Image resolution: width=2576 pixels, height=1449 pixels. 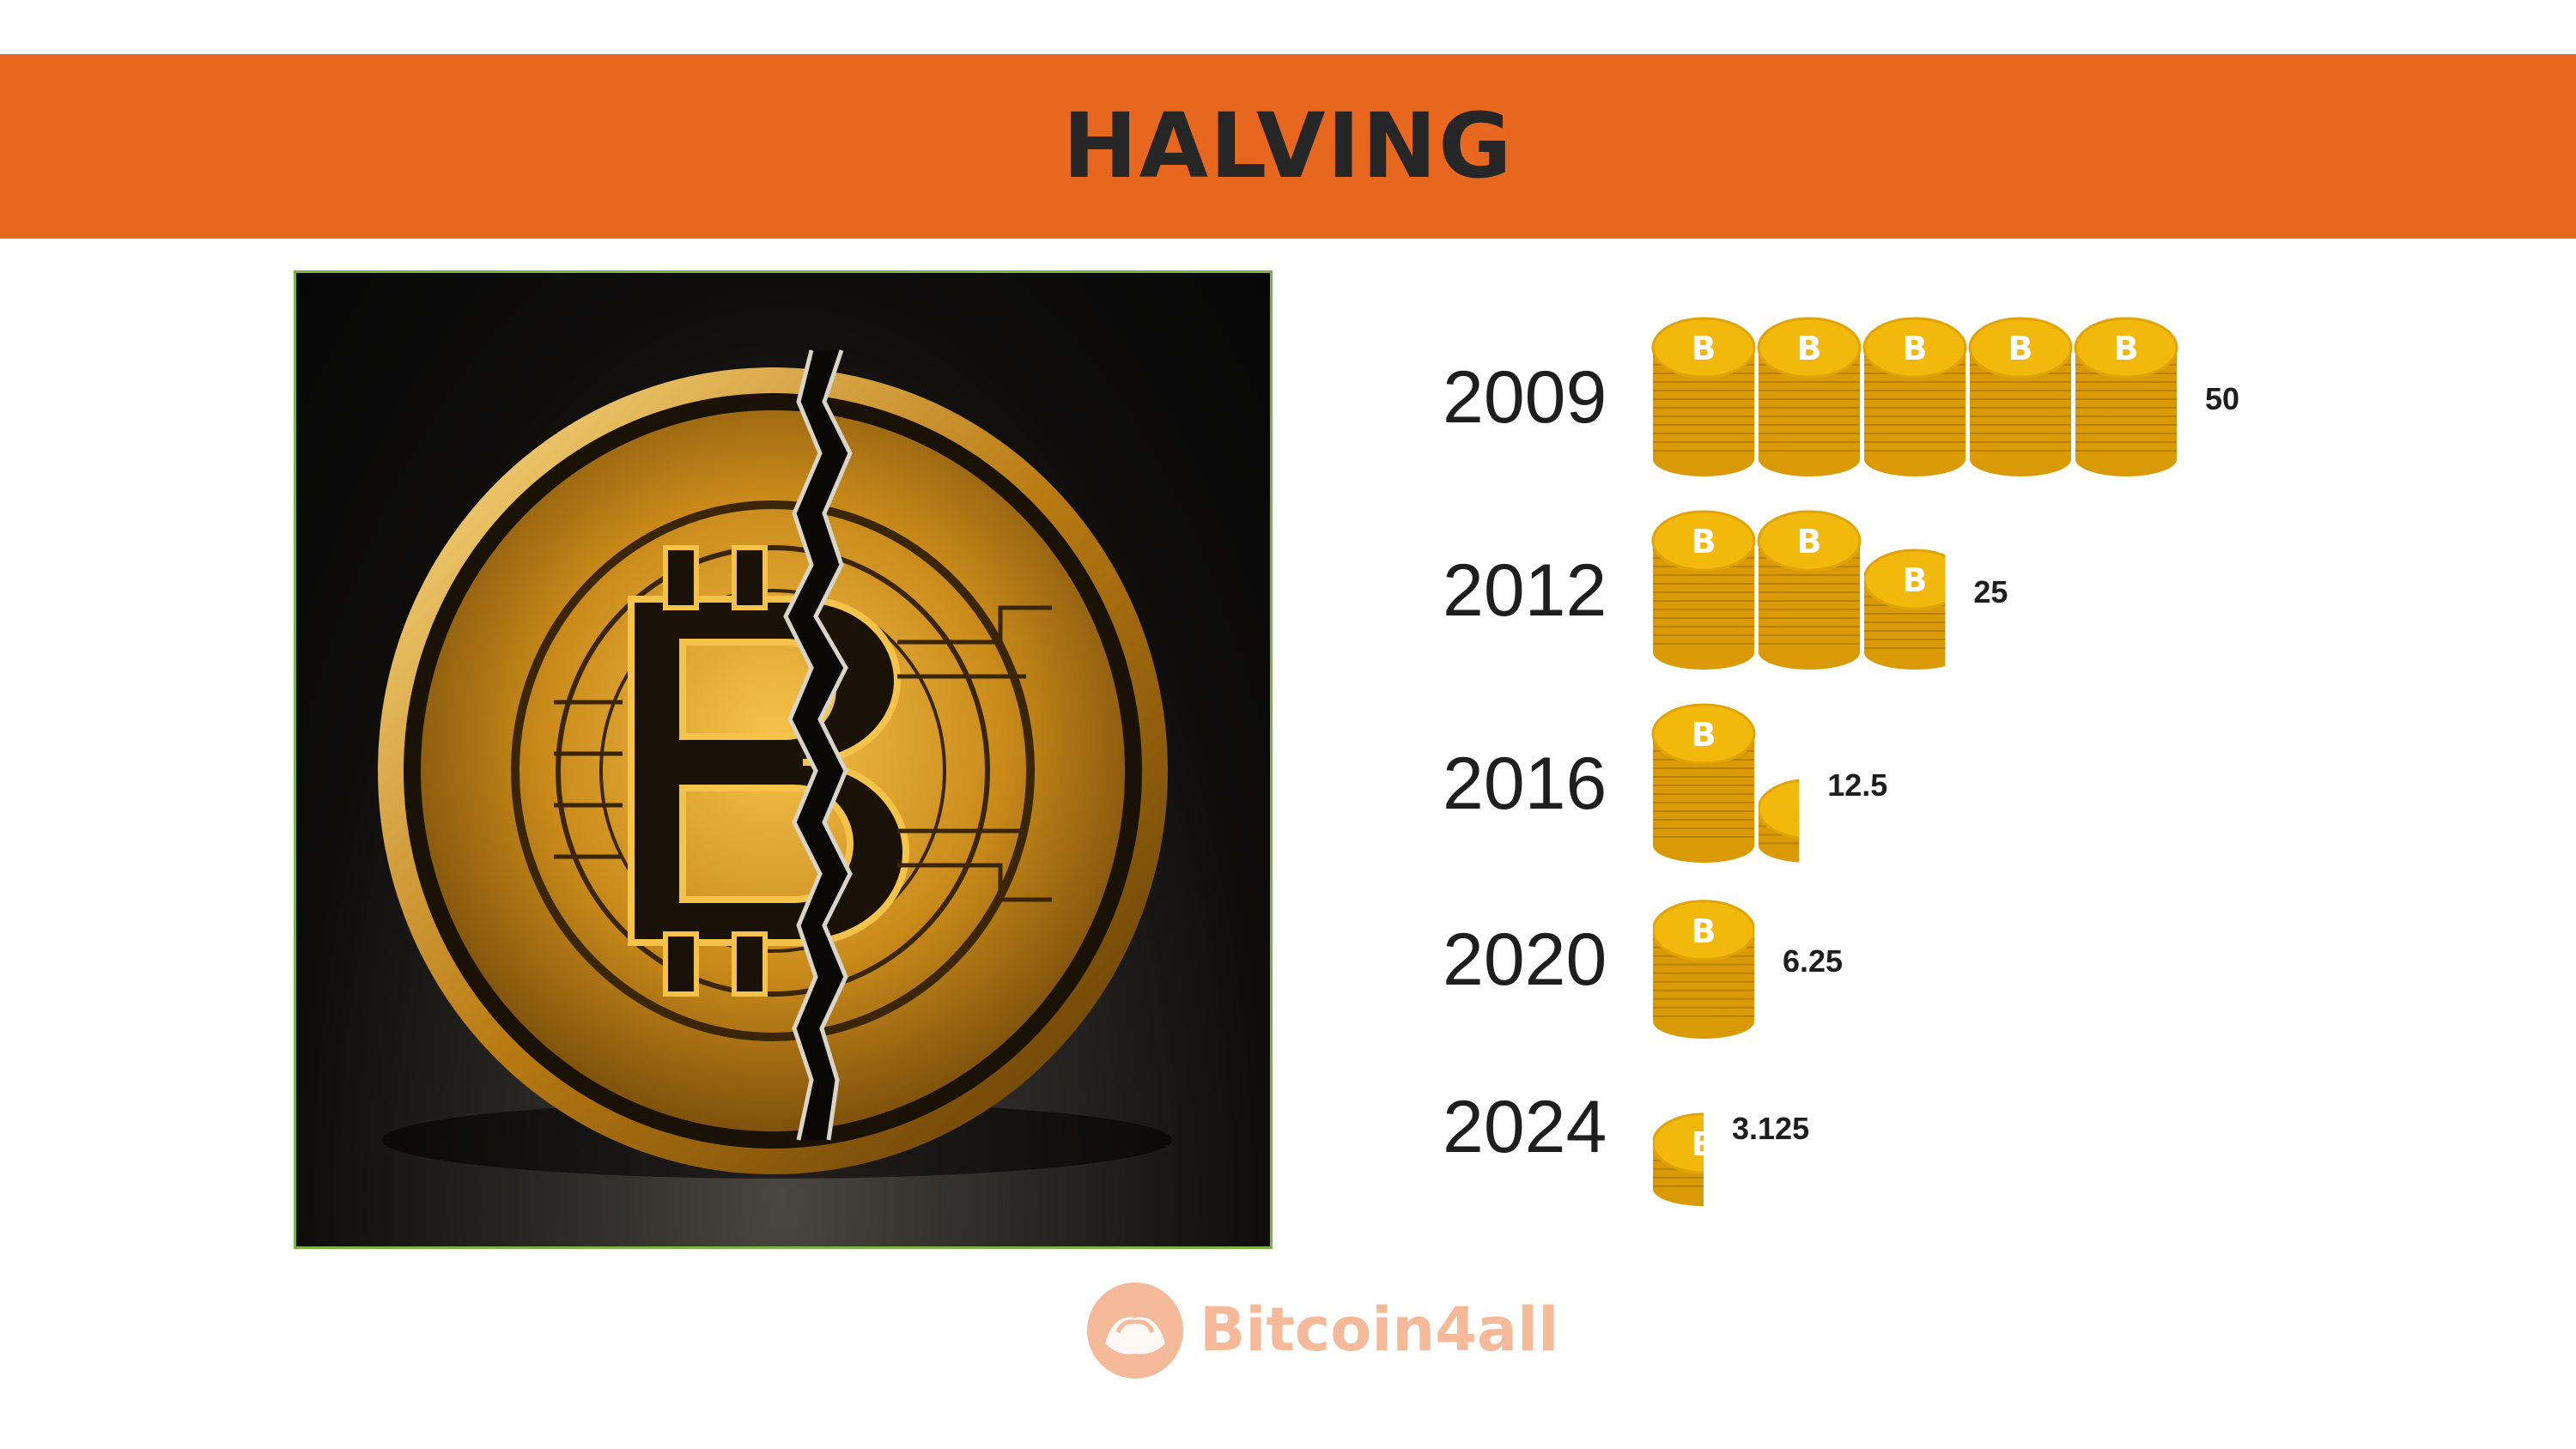 I want to click on reward-value-2012: 25, so click(x=1990, y=591).